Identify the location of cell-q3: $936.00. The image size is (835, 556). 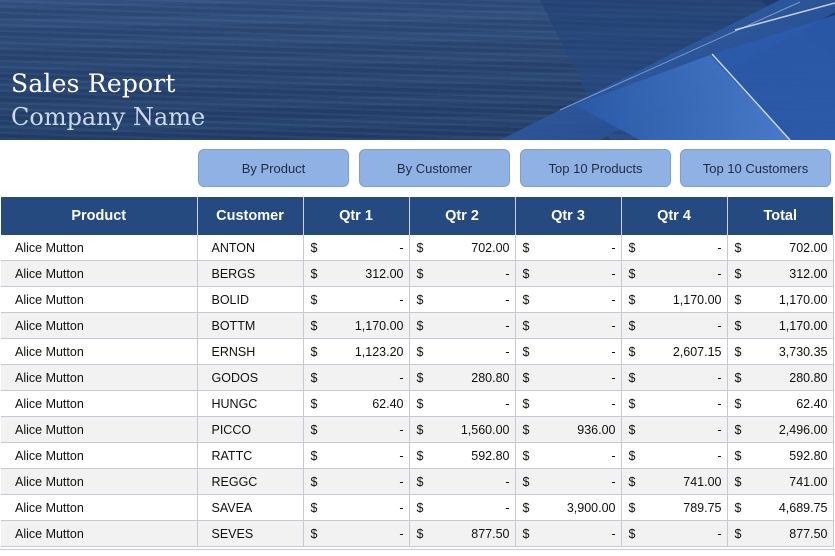
(568, 429).